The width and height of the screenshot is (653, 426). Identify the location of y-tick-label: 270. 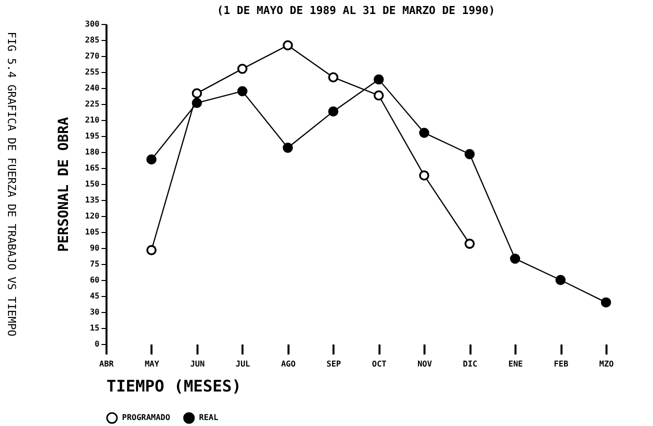
(92, 56).